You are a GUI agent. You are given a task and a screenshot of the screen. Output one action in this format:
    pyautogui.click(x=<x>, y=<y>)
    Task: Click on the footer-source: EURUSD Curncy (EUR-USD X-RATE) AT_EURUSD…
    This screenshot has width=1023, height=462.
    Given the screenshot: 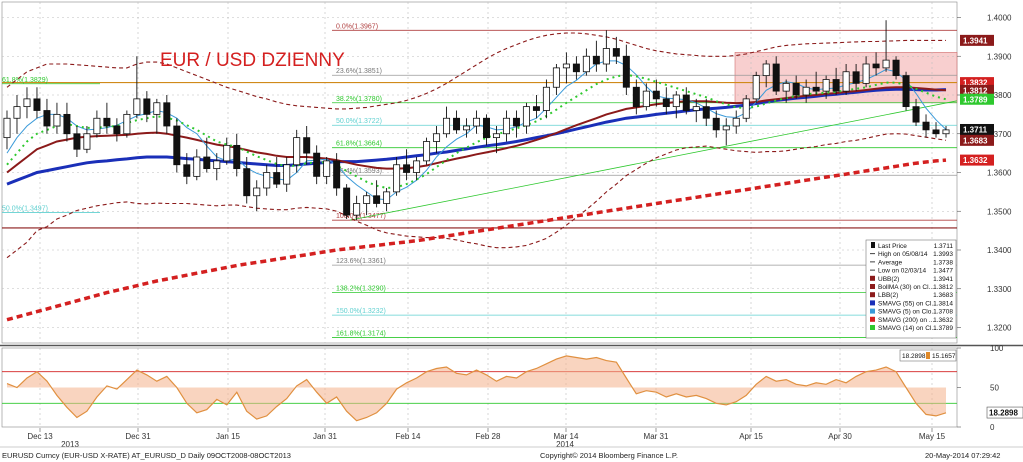 What is the action you would take?
    pyautogui.click(x=146, y=455)
    